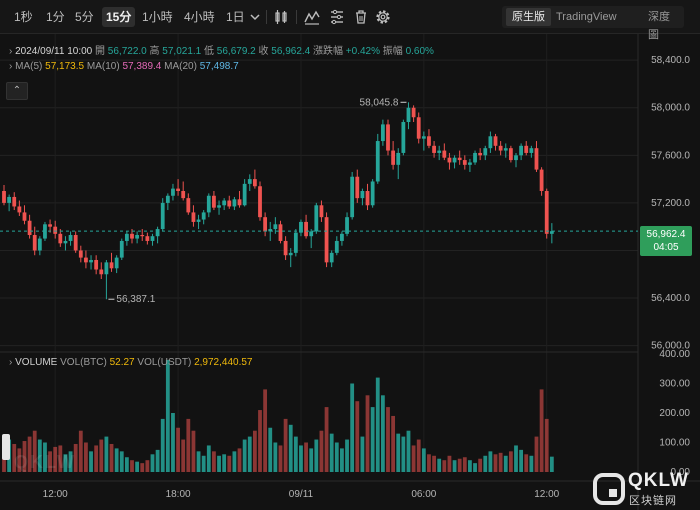 This screenshot has width=700, height=510. Describe the element at coordinates (659, 26) in the screenshot. I see `view-depth-tab: 深度圖` at that location.